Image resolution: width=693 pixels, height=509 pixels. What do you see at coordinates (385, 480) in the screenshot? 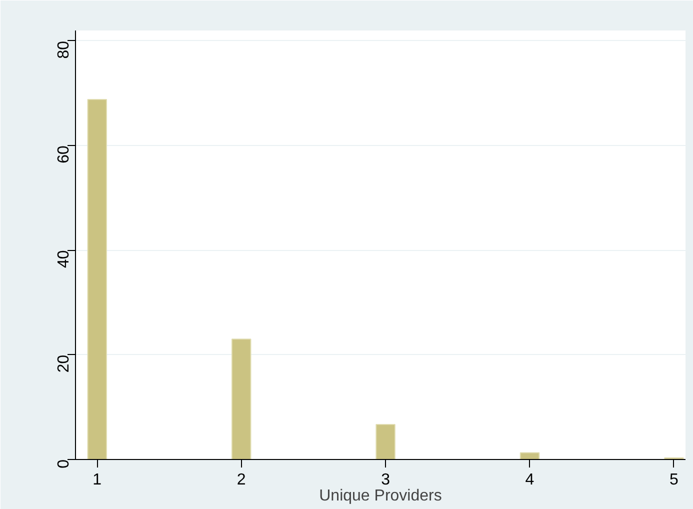
I see `x-tick-label: 3` at bounding box center [385, 480].